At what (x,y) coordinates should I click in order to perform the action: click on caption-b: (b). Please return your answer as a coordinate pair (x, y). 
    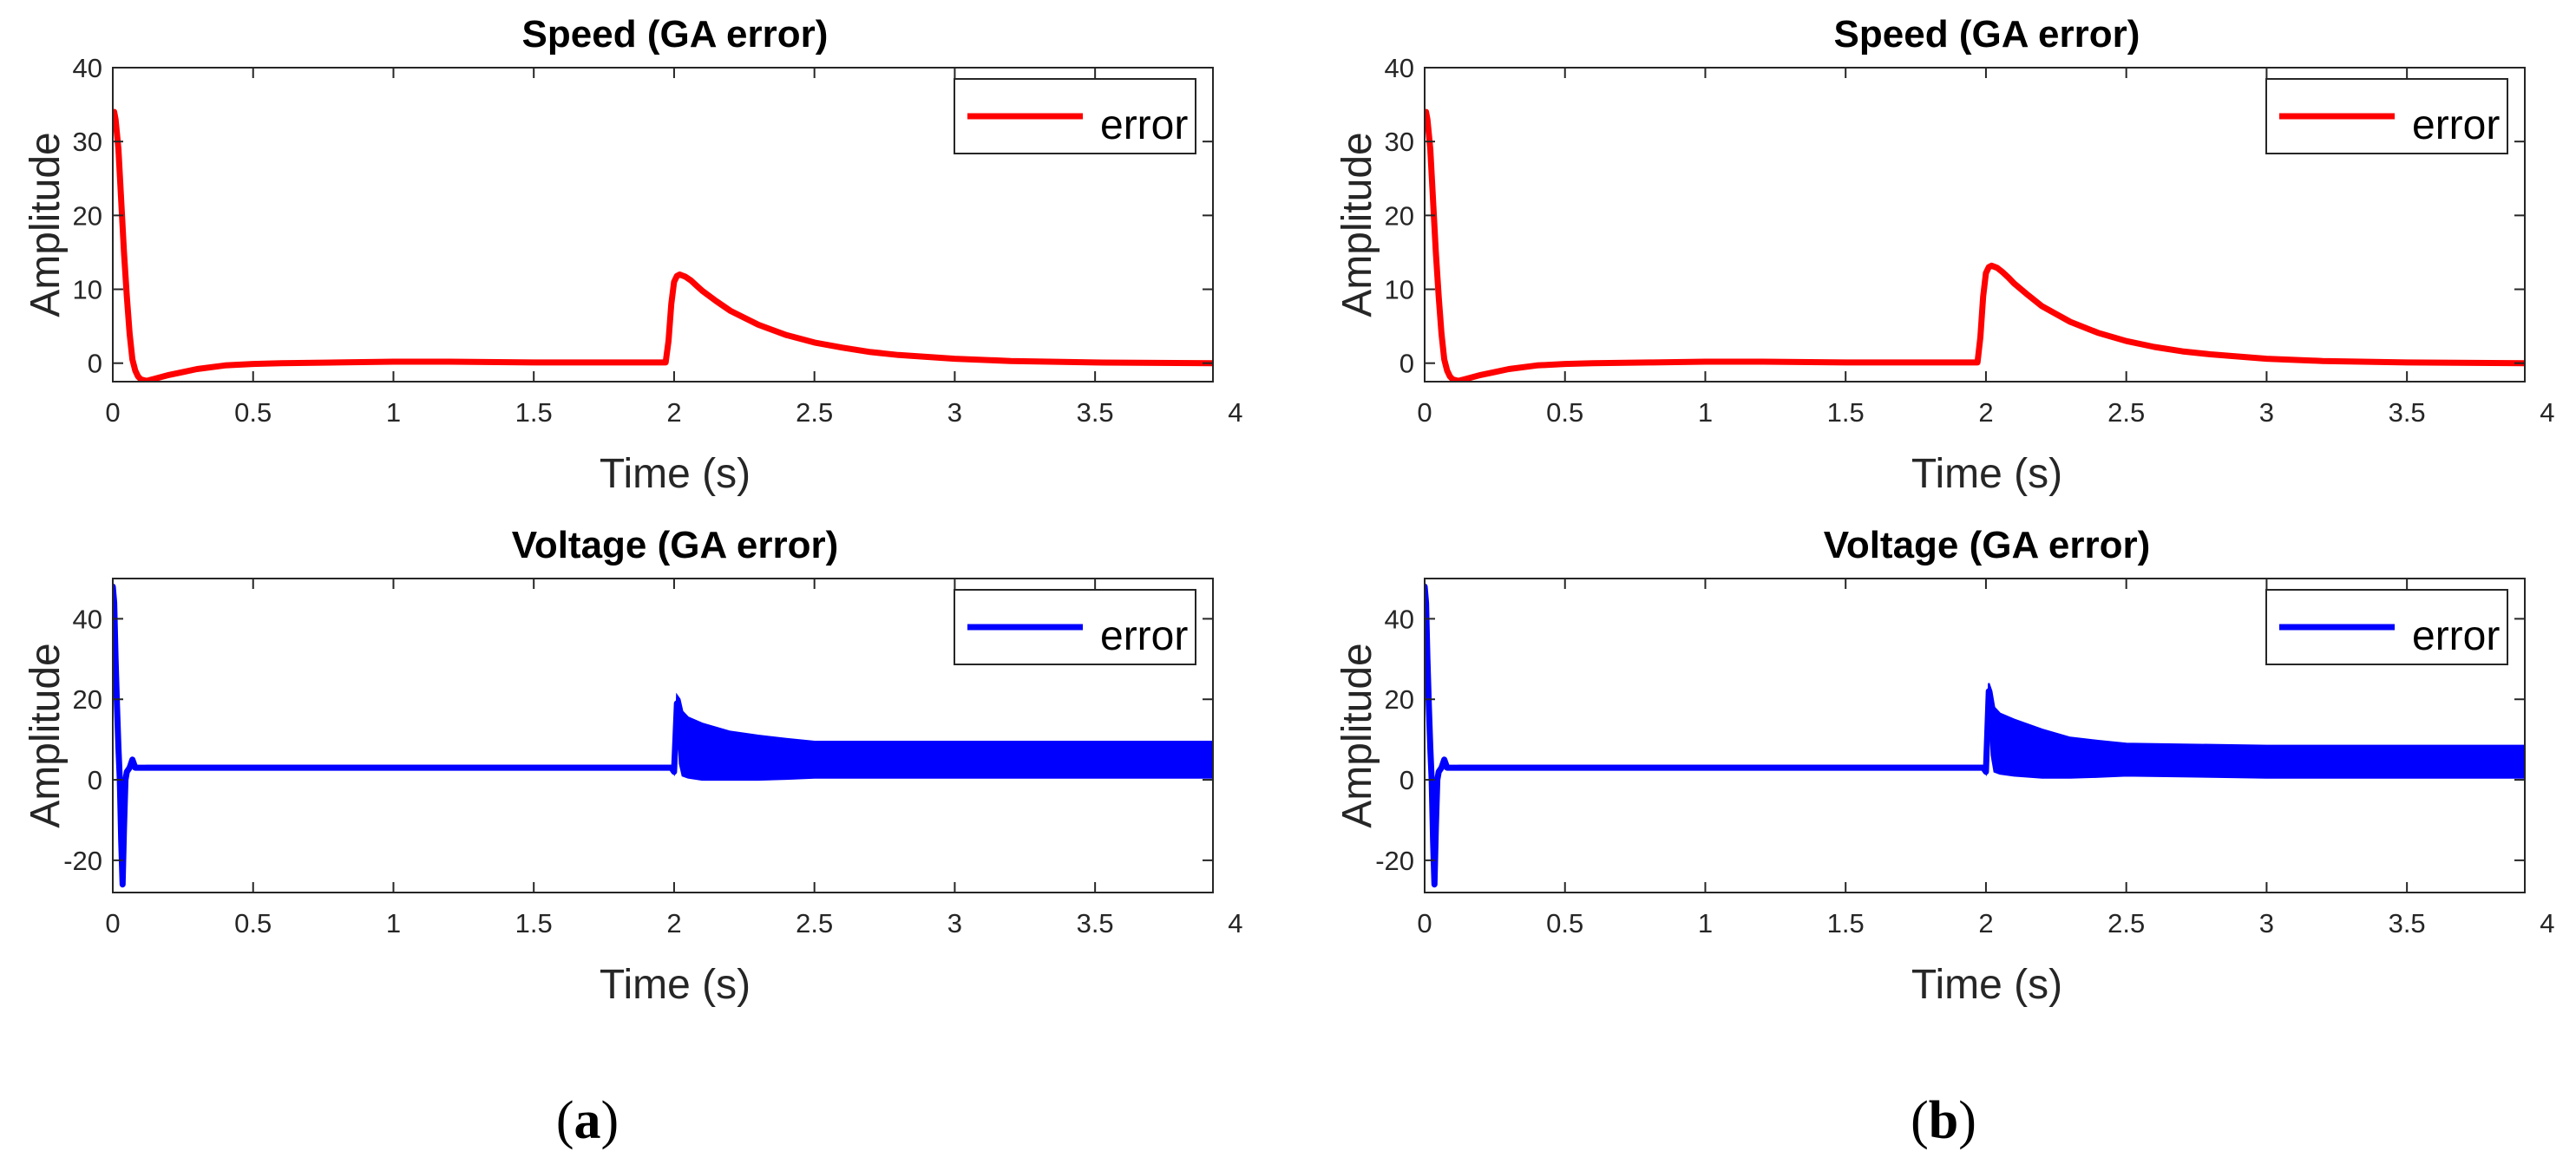
    Looking at the image, I should click on (1943, 1120).